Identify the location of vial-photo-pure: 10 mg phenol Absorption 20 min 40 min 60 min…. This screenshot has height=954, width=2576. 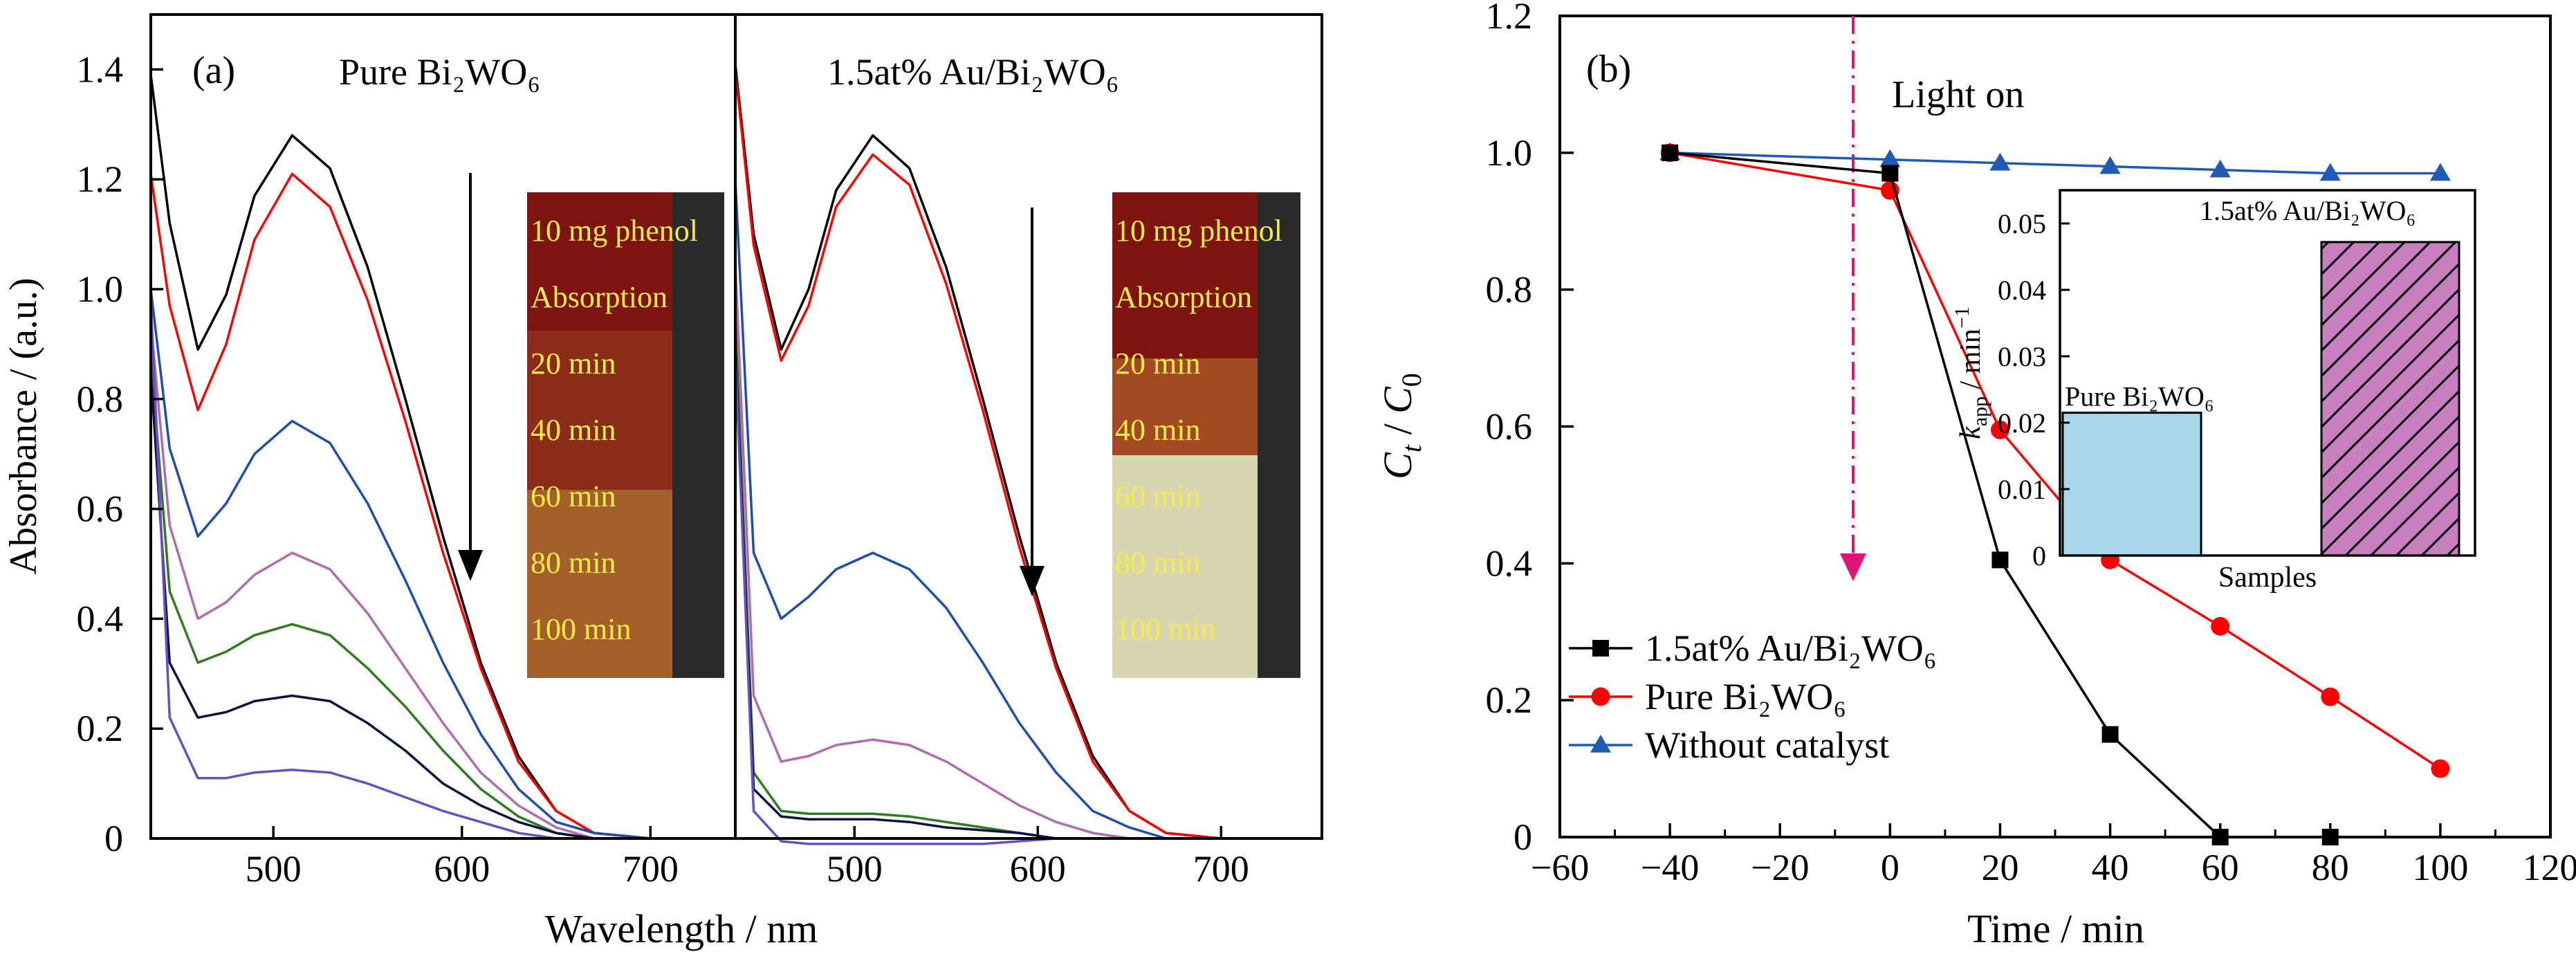
(625, 435).